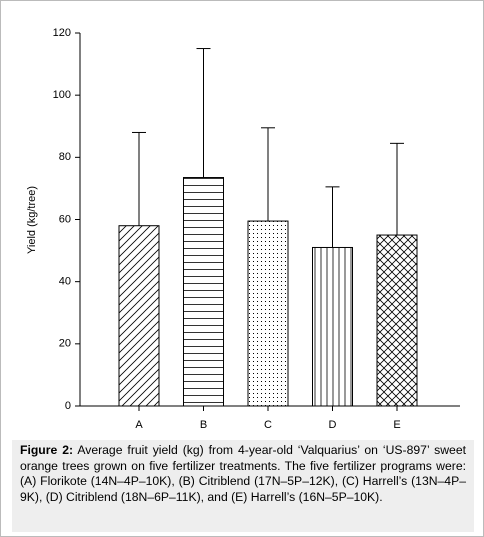  What do you see at coordinates (62, 33) in the screenshot?
I see `y-tick-label: 120` at bounding box center [62, 33].